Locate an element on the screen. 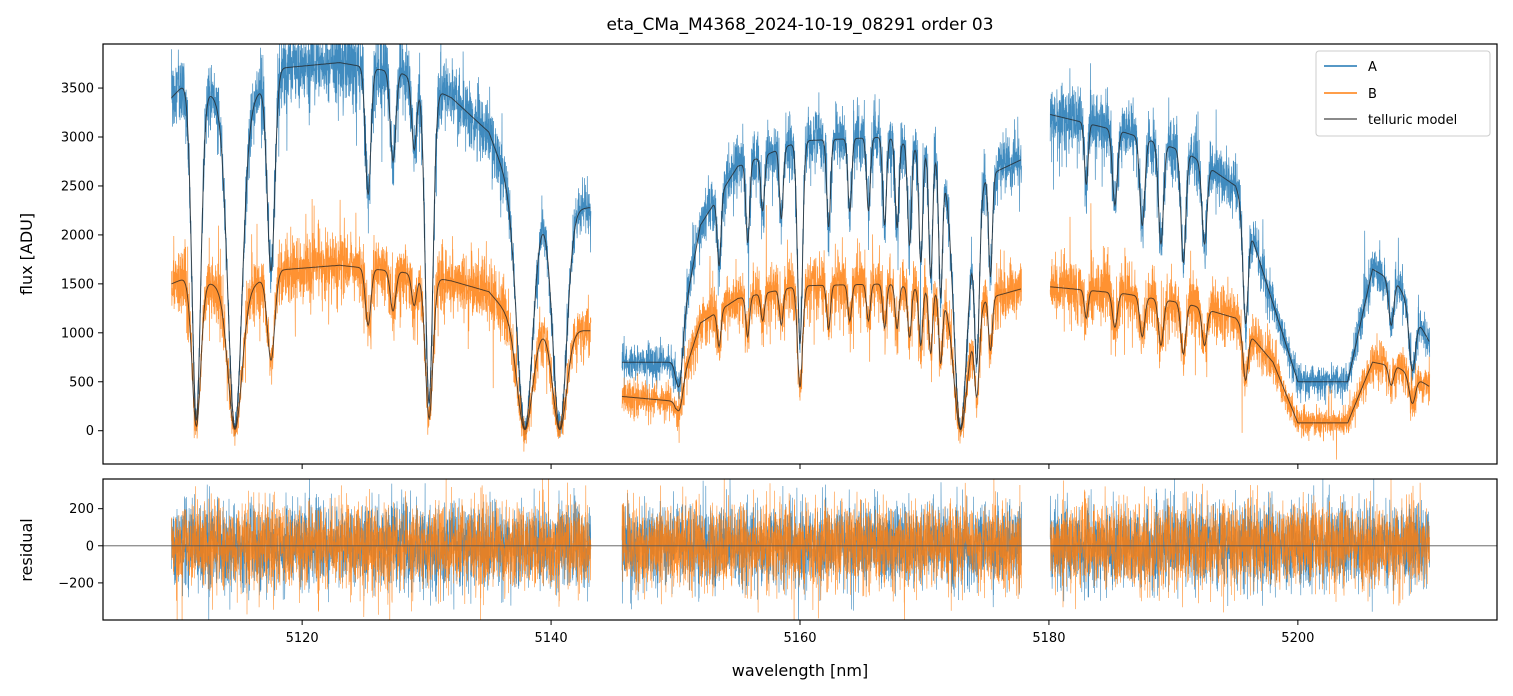 The image size is (1513, 696). legend-frame is located at coordinates (1403, 93).